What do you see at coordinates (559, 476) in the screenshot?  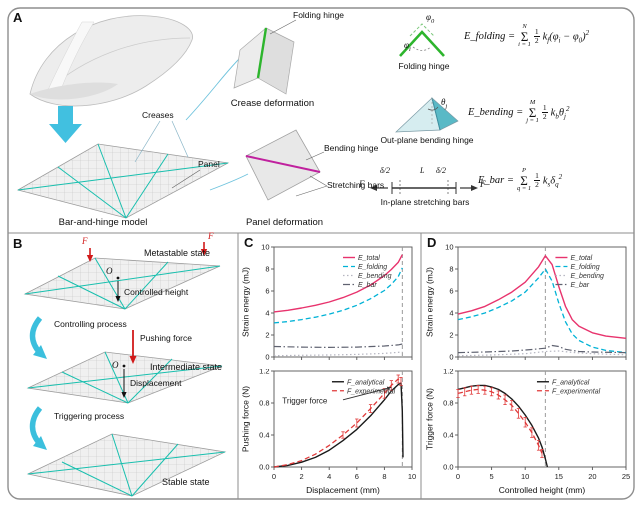 I see `svg-text: 15` at bounding box center [559, 476].